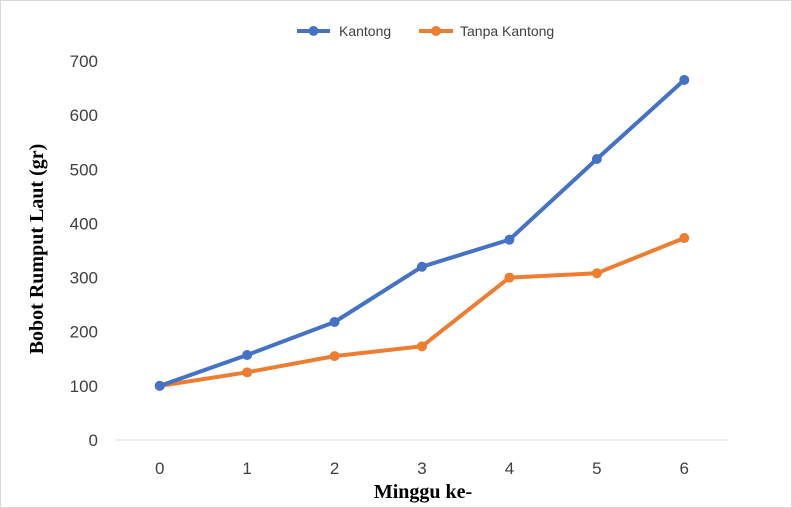 The width and height of the screenshot is (792, 508). I want to click on x-tick-label: 3, so click(421, 468).